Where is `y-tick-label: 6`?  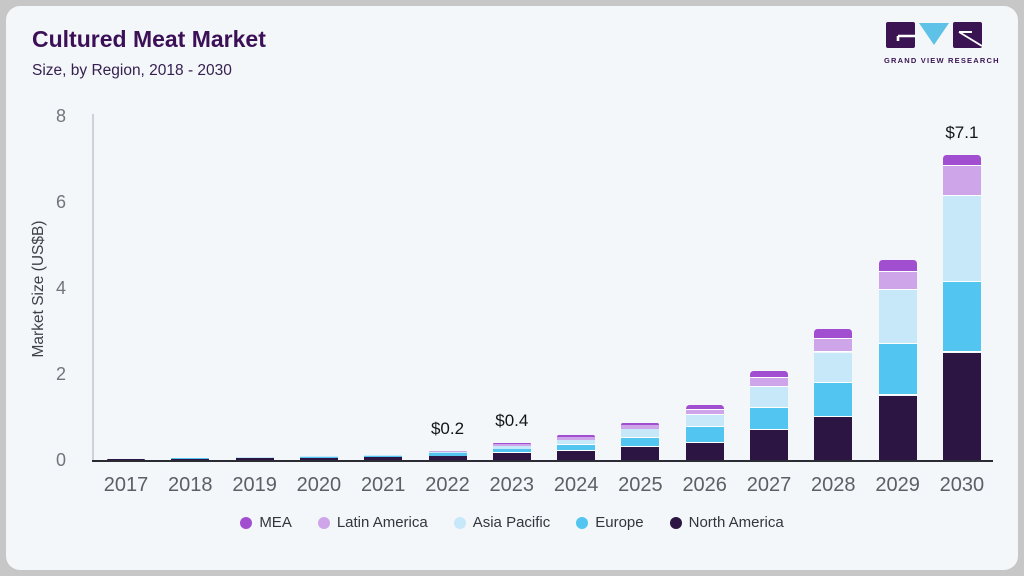 y-tick-label: 6 is located at coordinates (60, 202).